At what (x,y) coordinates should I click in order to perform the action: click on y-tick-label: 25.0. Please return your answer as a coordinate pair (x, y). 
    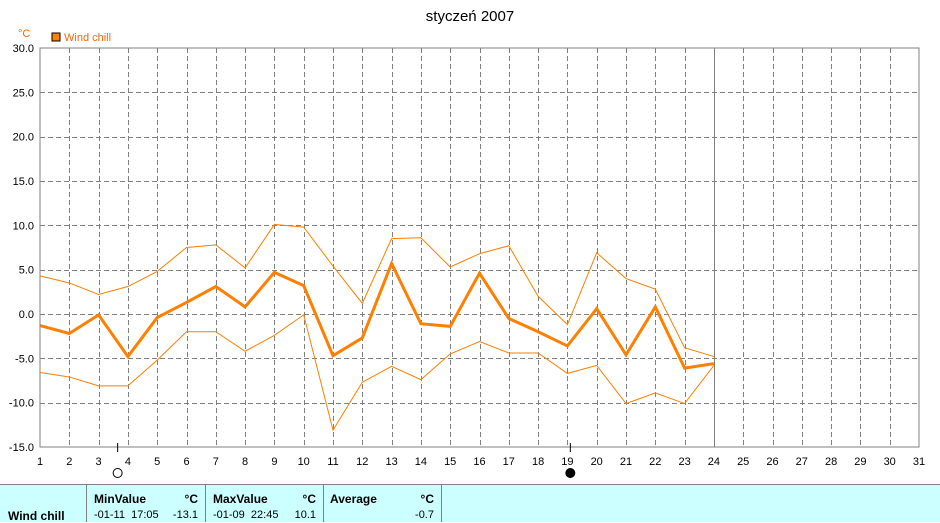
    Looking at the image, I should click on (23, 93).